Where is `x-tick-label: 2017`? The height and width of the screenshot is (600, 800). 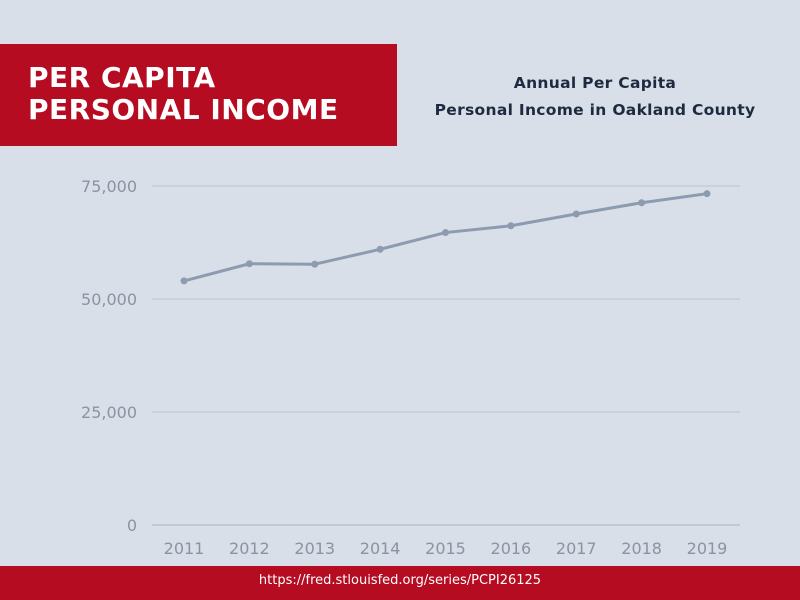 x-tick-label: 2017 is located at coordinates (576, 548).